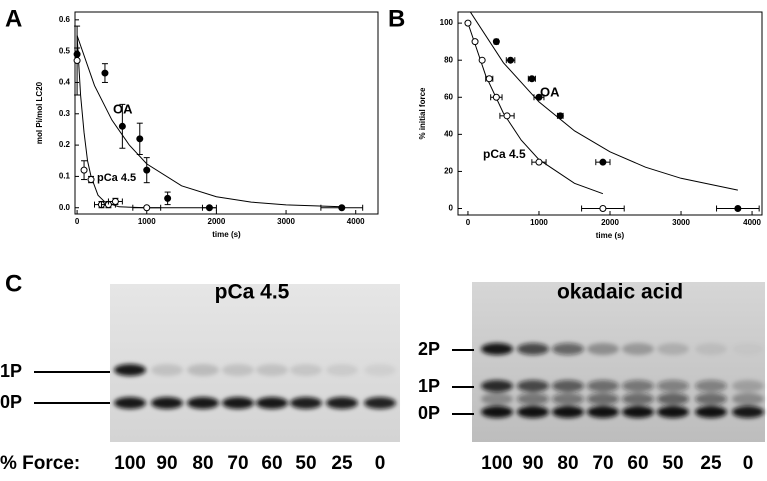  What do you see at coordinates (448, 59) in the screenshot?
I see `y-tick-label: 80` at bounding box center [448, 59].